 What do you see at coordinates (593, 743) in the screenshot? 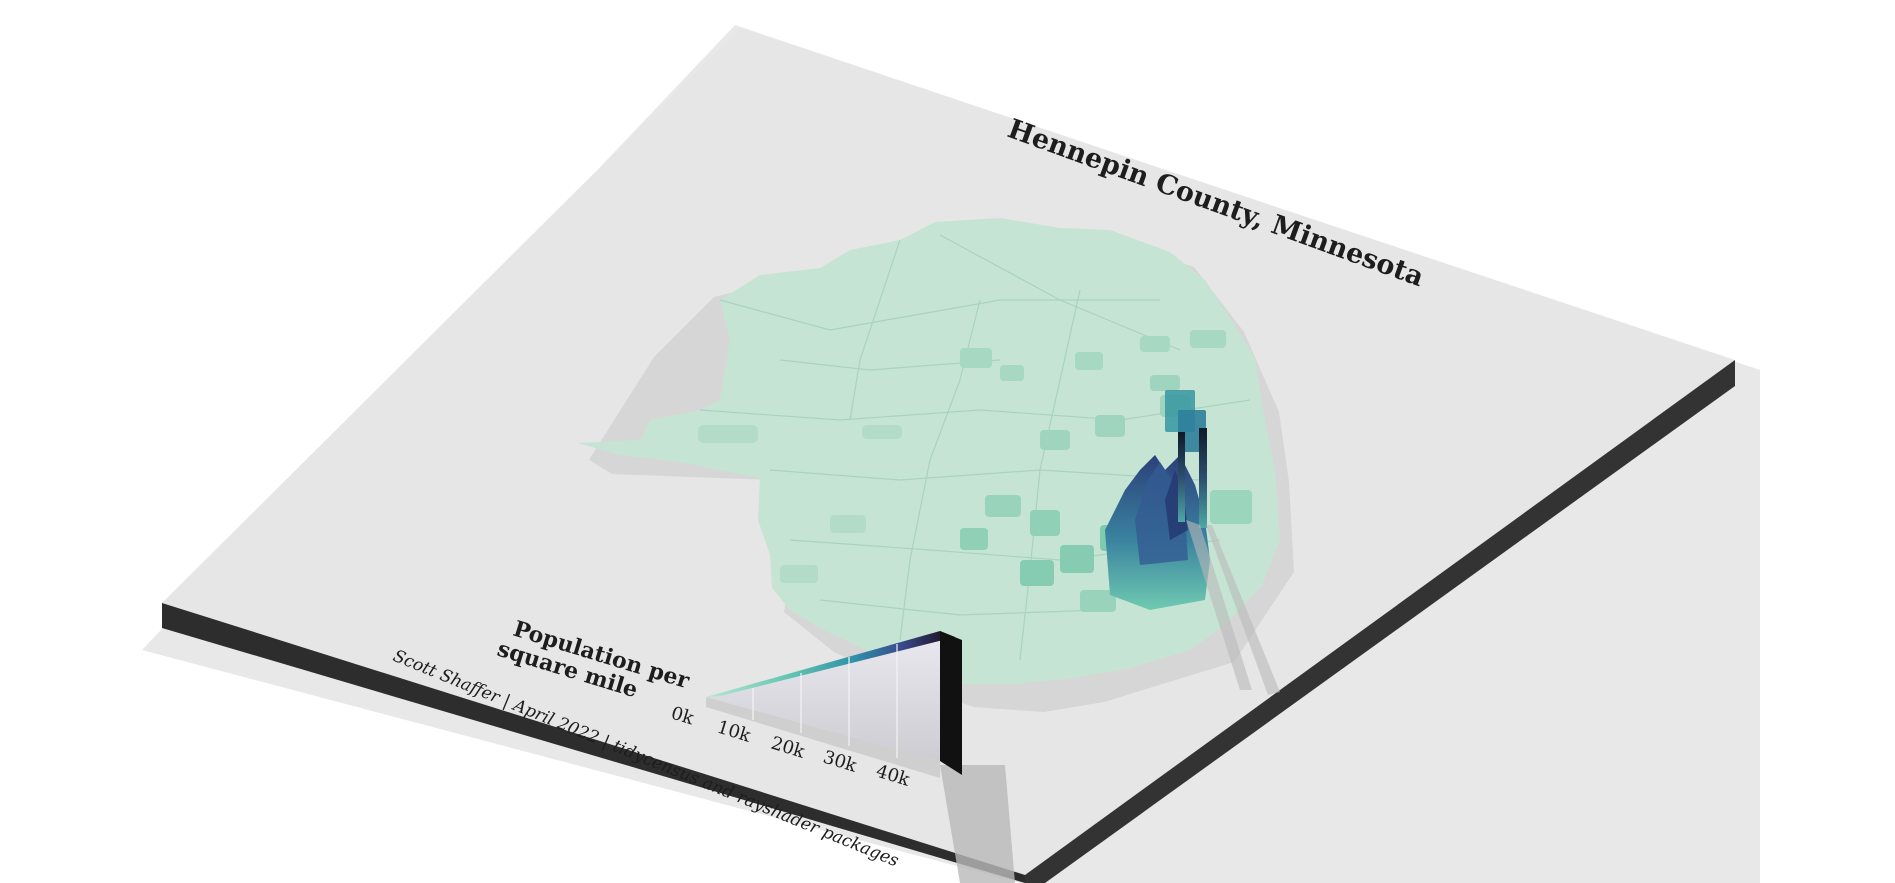
I see `base-plate-left-edge` at bounding box center [593, 743].